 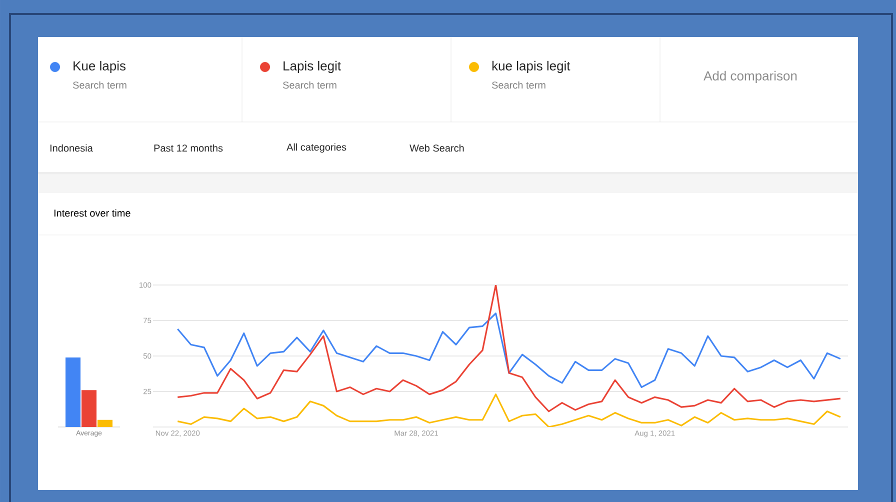 What do you see at coordinates (509, 350) in the screenshot?
I see `line-series` at bounding box center [509, 350].